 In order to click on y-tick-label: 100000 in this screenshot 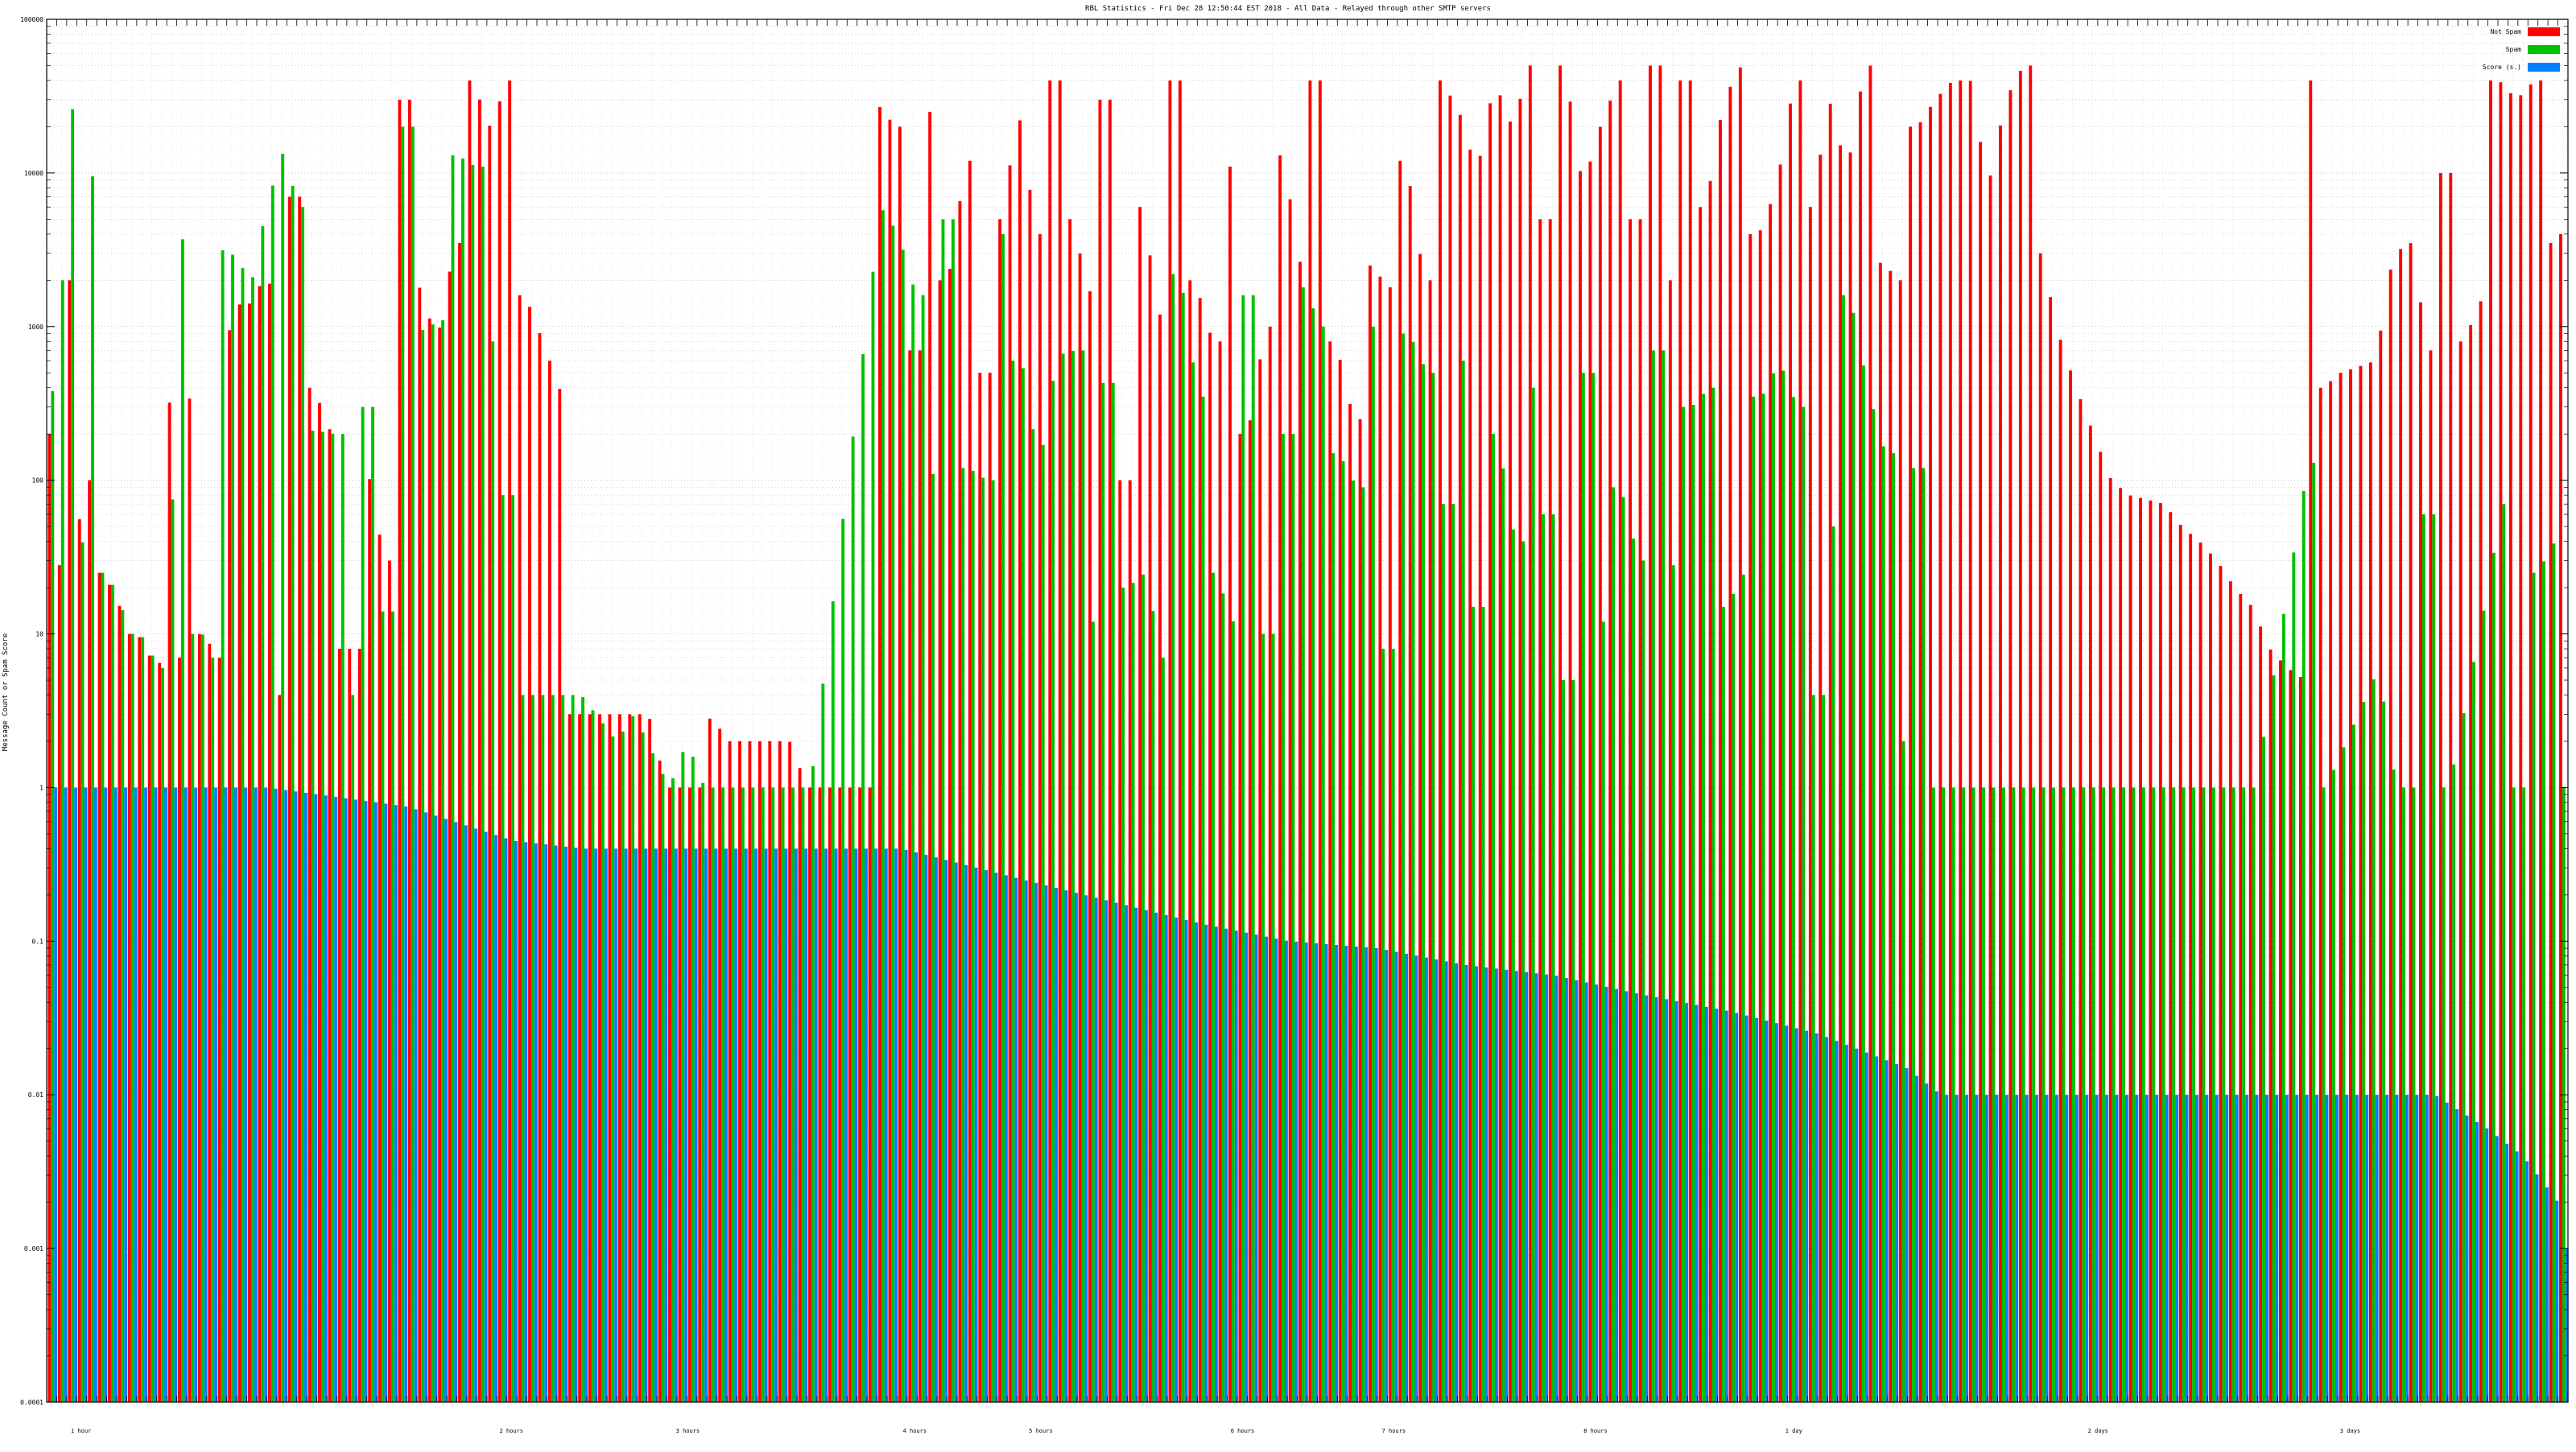, I will do `click(31, 19)`.